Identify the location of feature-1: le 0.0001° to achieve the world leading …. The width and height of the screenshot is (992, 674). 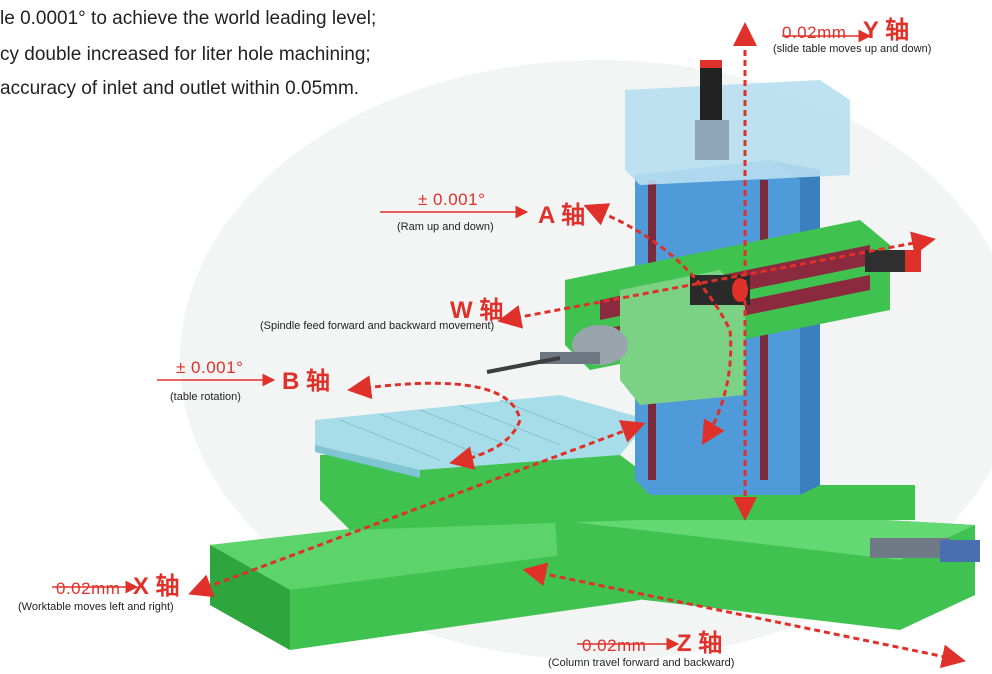
(188, 18).